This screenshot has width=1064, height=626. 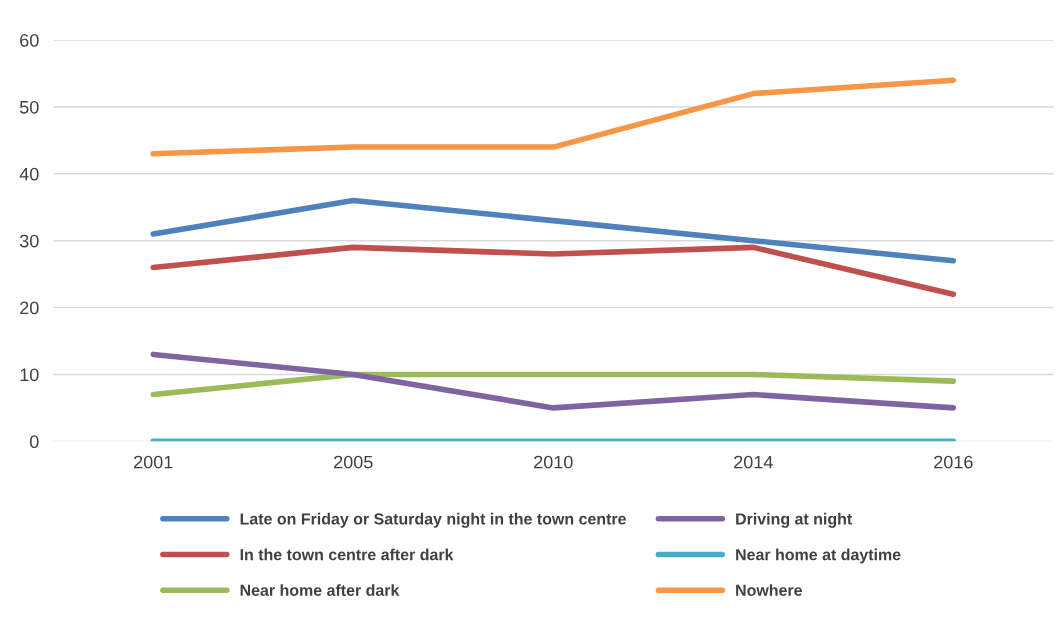 What do you see at coordinates (29, 375) in the screenshot?
I see `y-tick-label: 10` at bounding box center [29, 375].